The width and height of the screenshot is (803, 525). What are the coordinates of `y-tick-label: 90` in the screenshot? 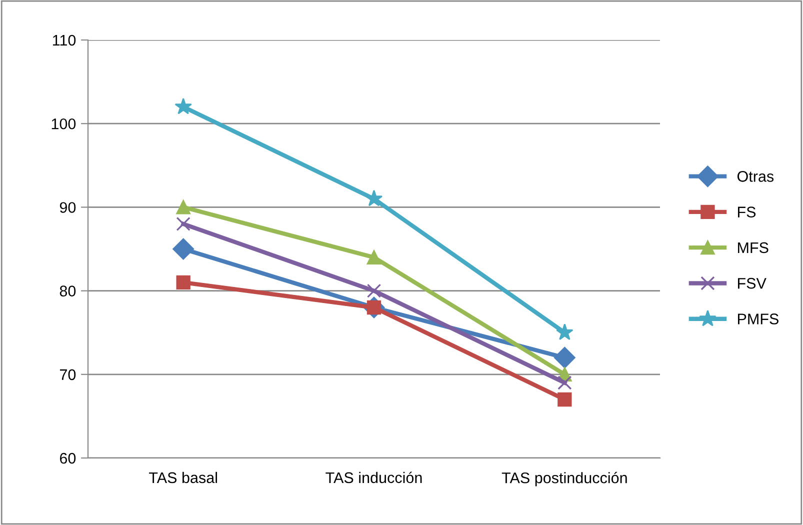 It's located at (68, 207).